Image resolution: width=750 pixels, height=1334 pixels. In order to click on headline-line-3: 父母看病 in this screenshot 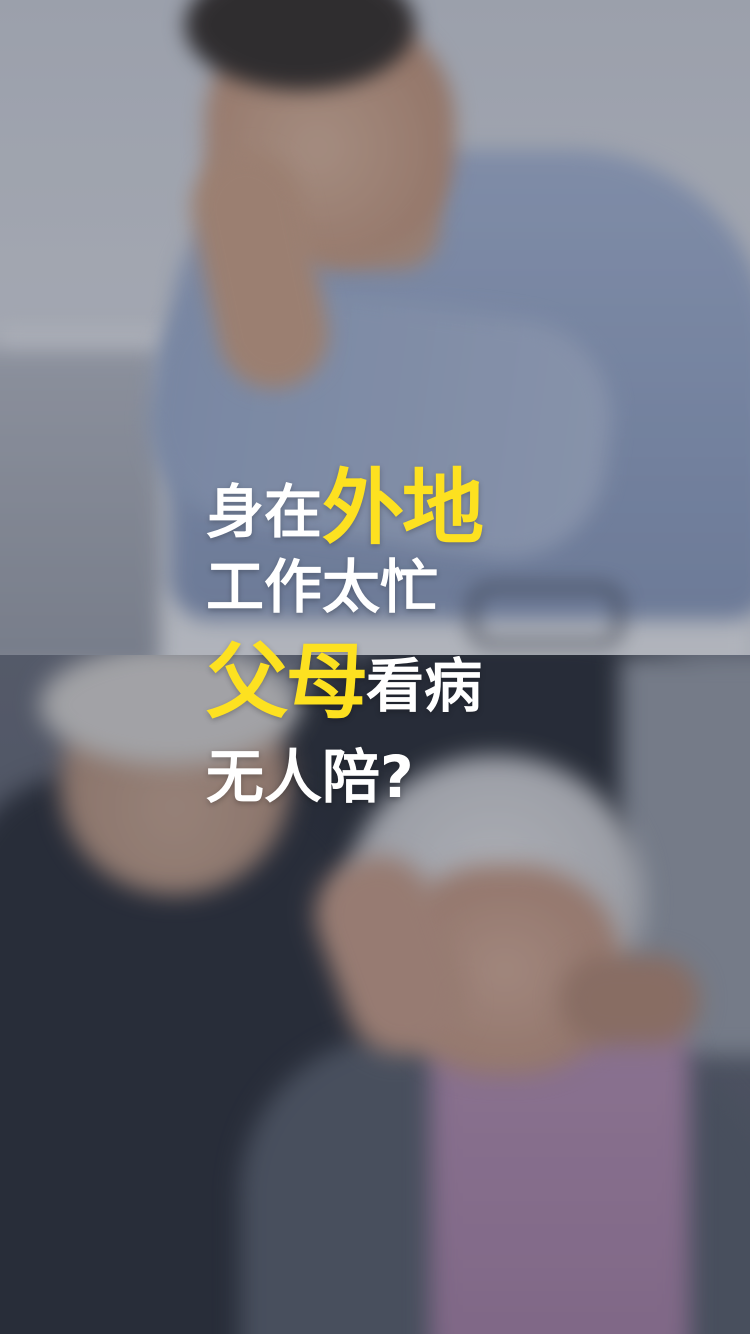, I will do `click(426, 695)`.